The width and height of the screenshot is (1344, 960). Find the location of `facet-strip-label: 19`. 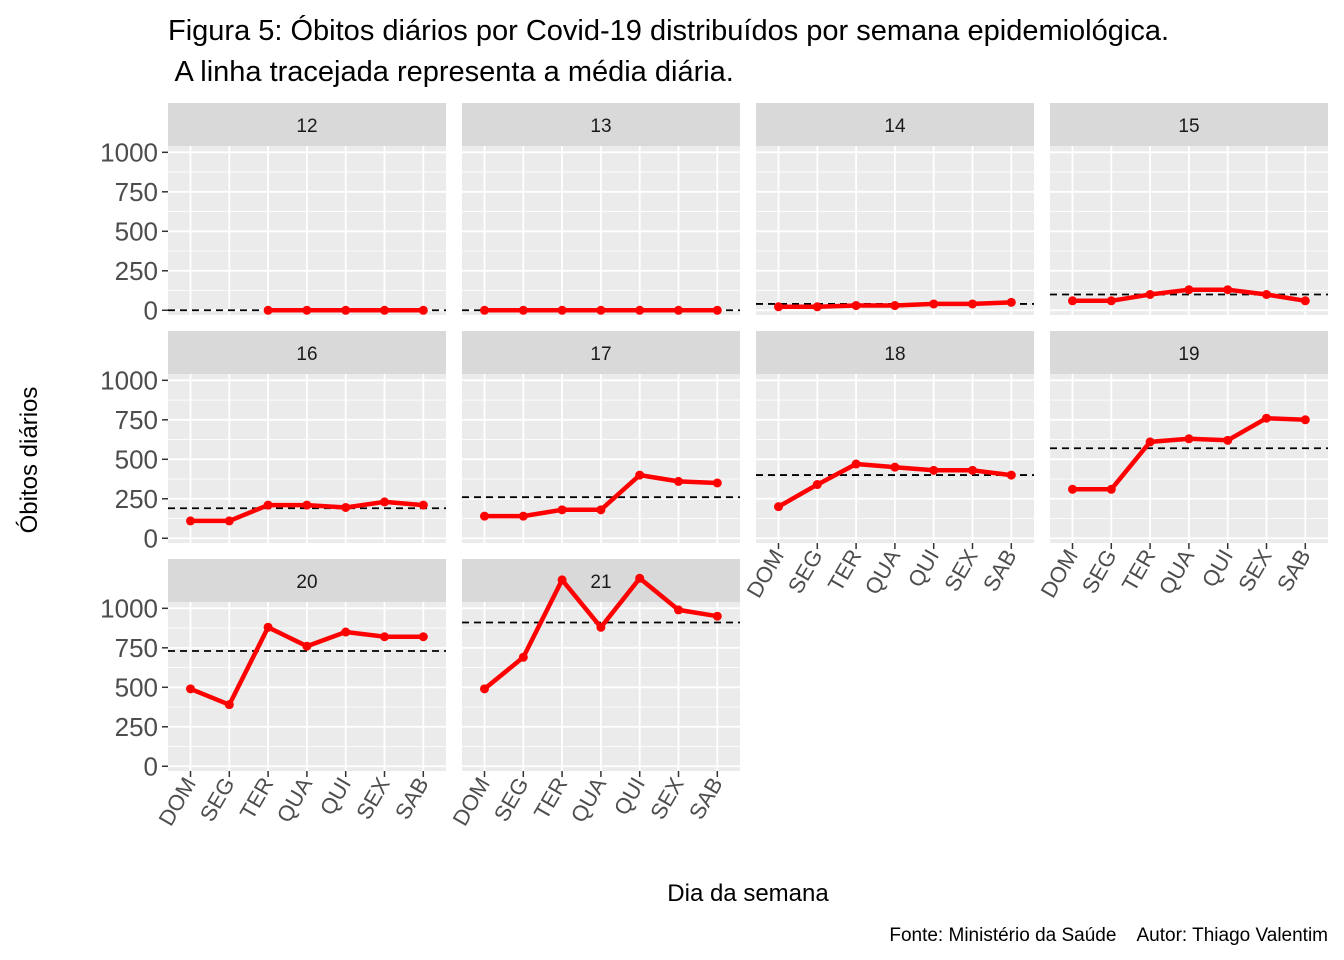

facet-strip-label: 19 is located at coordinates (1188, 354).